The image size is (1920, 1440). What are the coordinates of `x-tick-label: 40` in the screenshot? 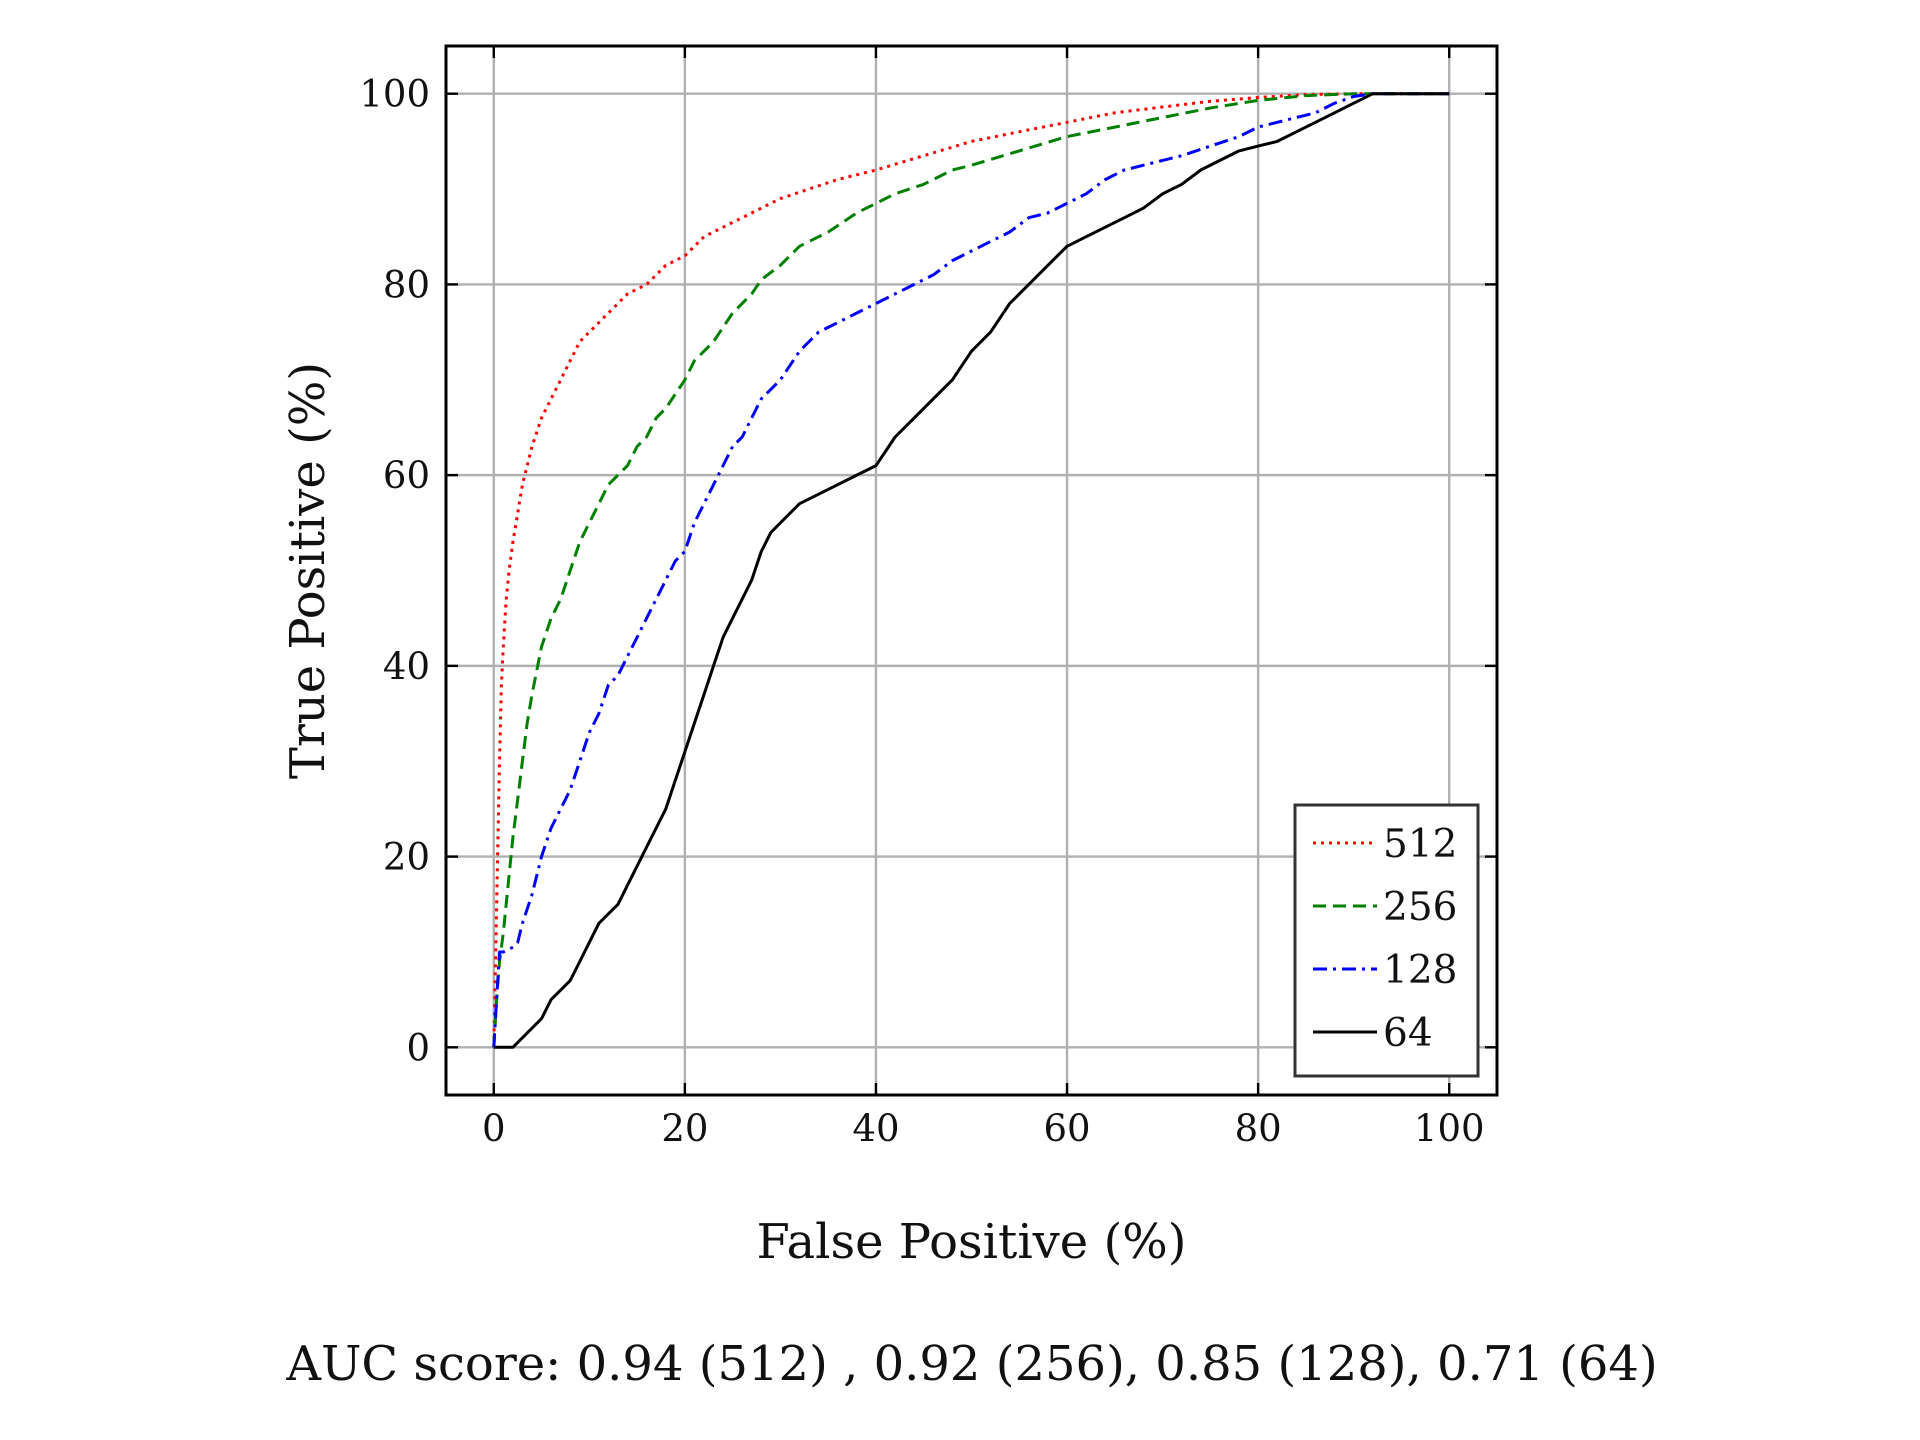 It's located at (875, 1128).